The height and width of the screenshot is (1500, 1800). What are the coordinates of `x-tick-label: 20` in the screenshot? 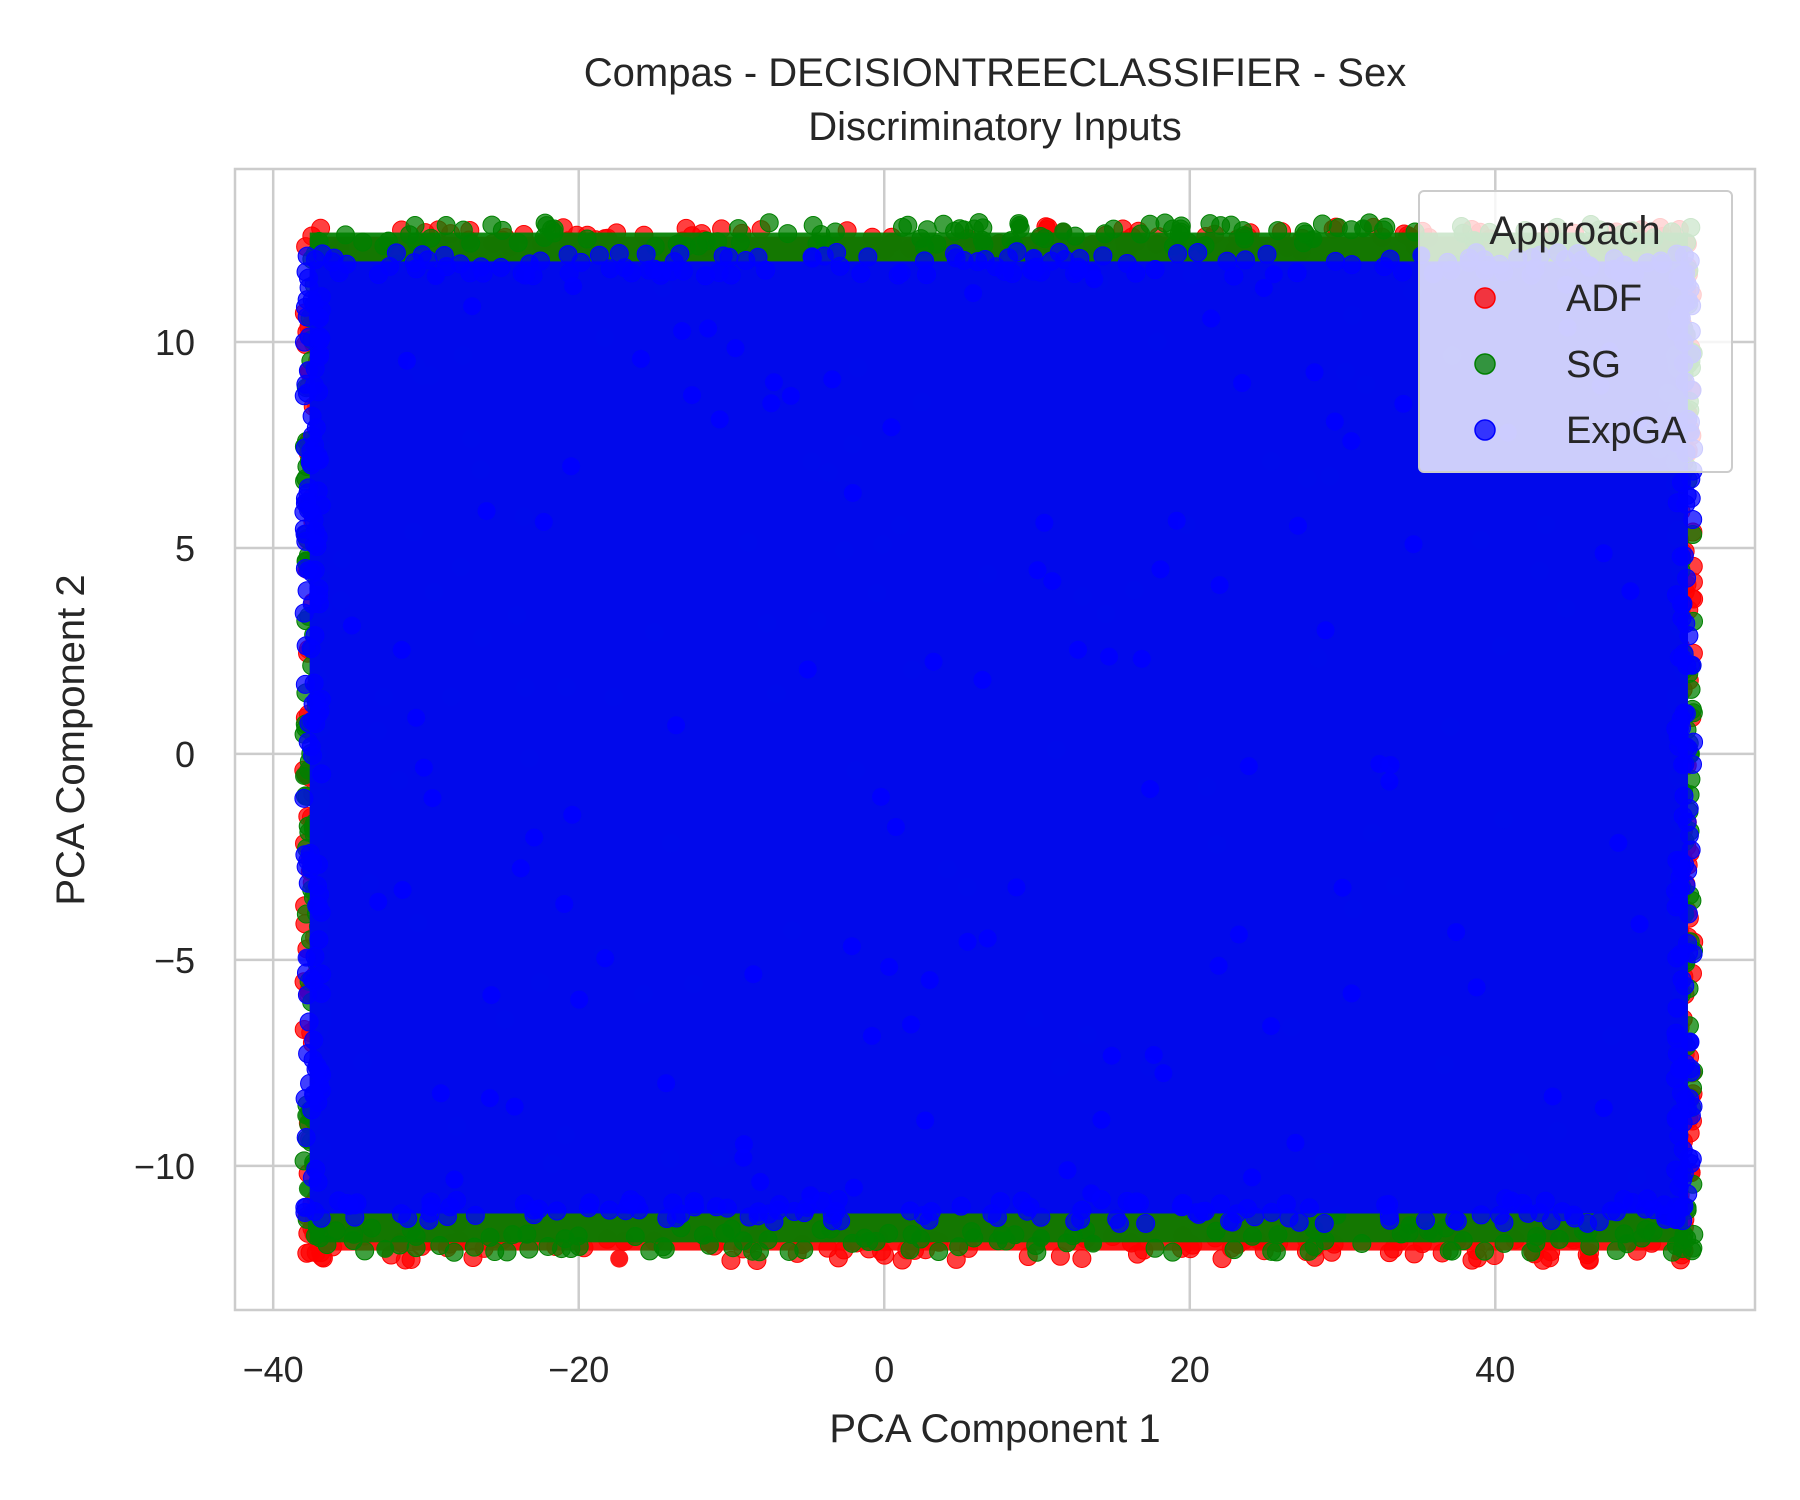 It's located at (1190, 1369).